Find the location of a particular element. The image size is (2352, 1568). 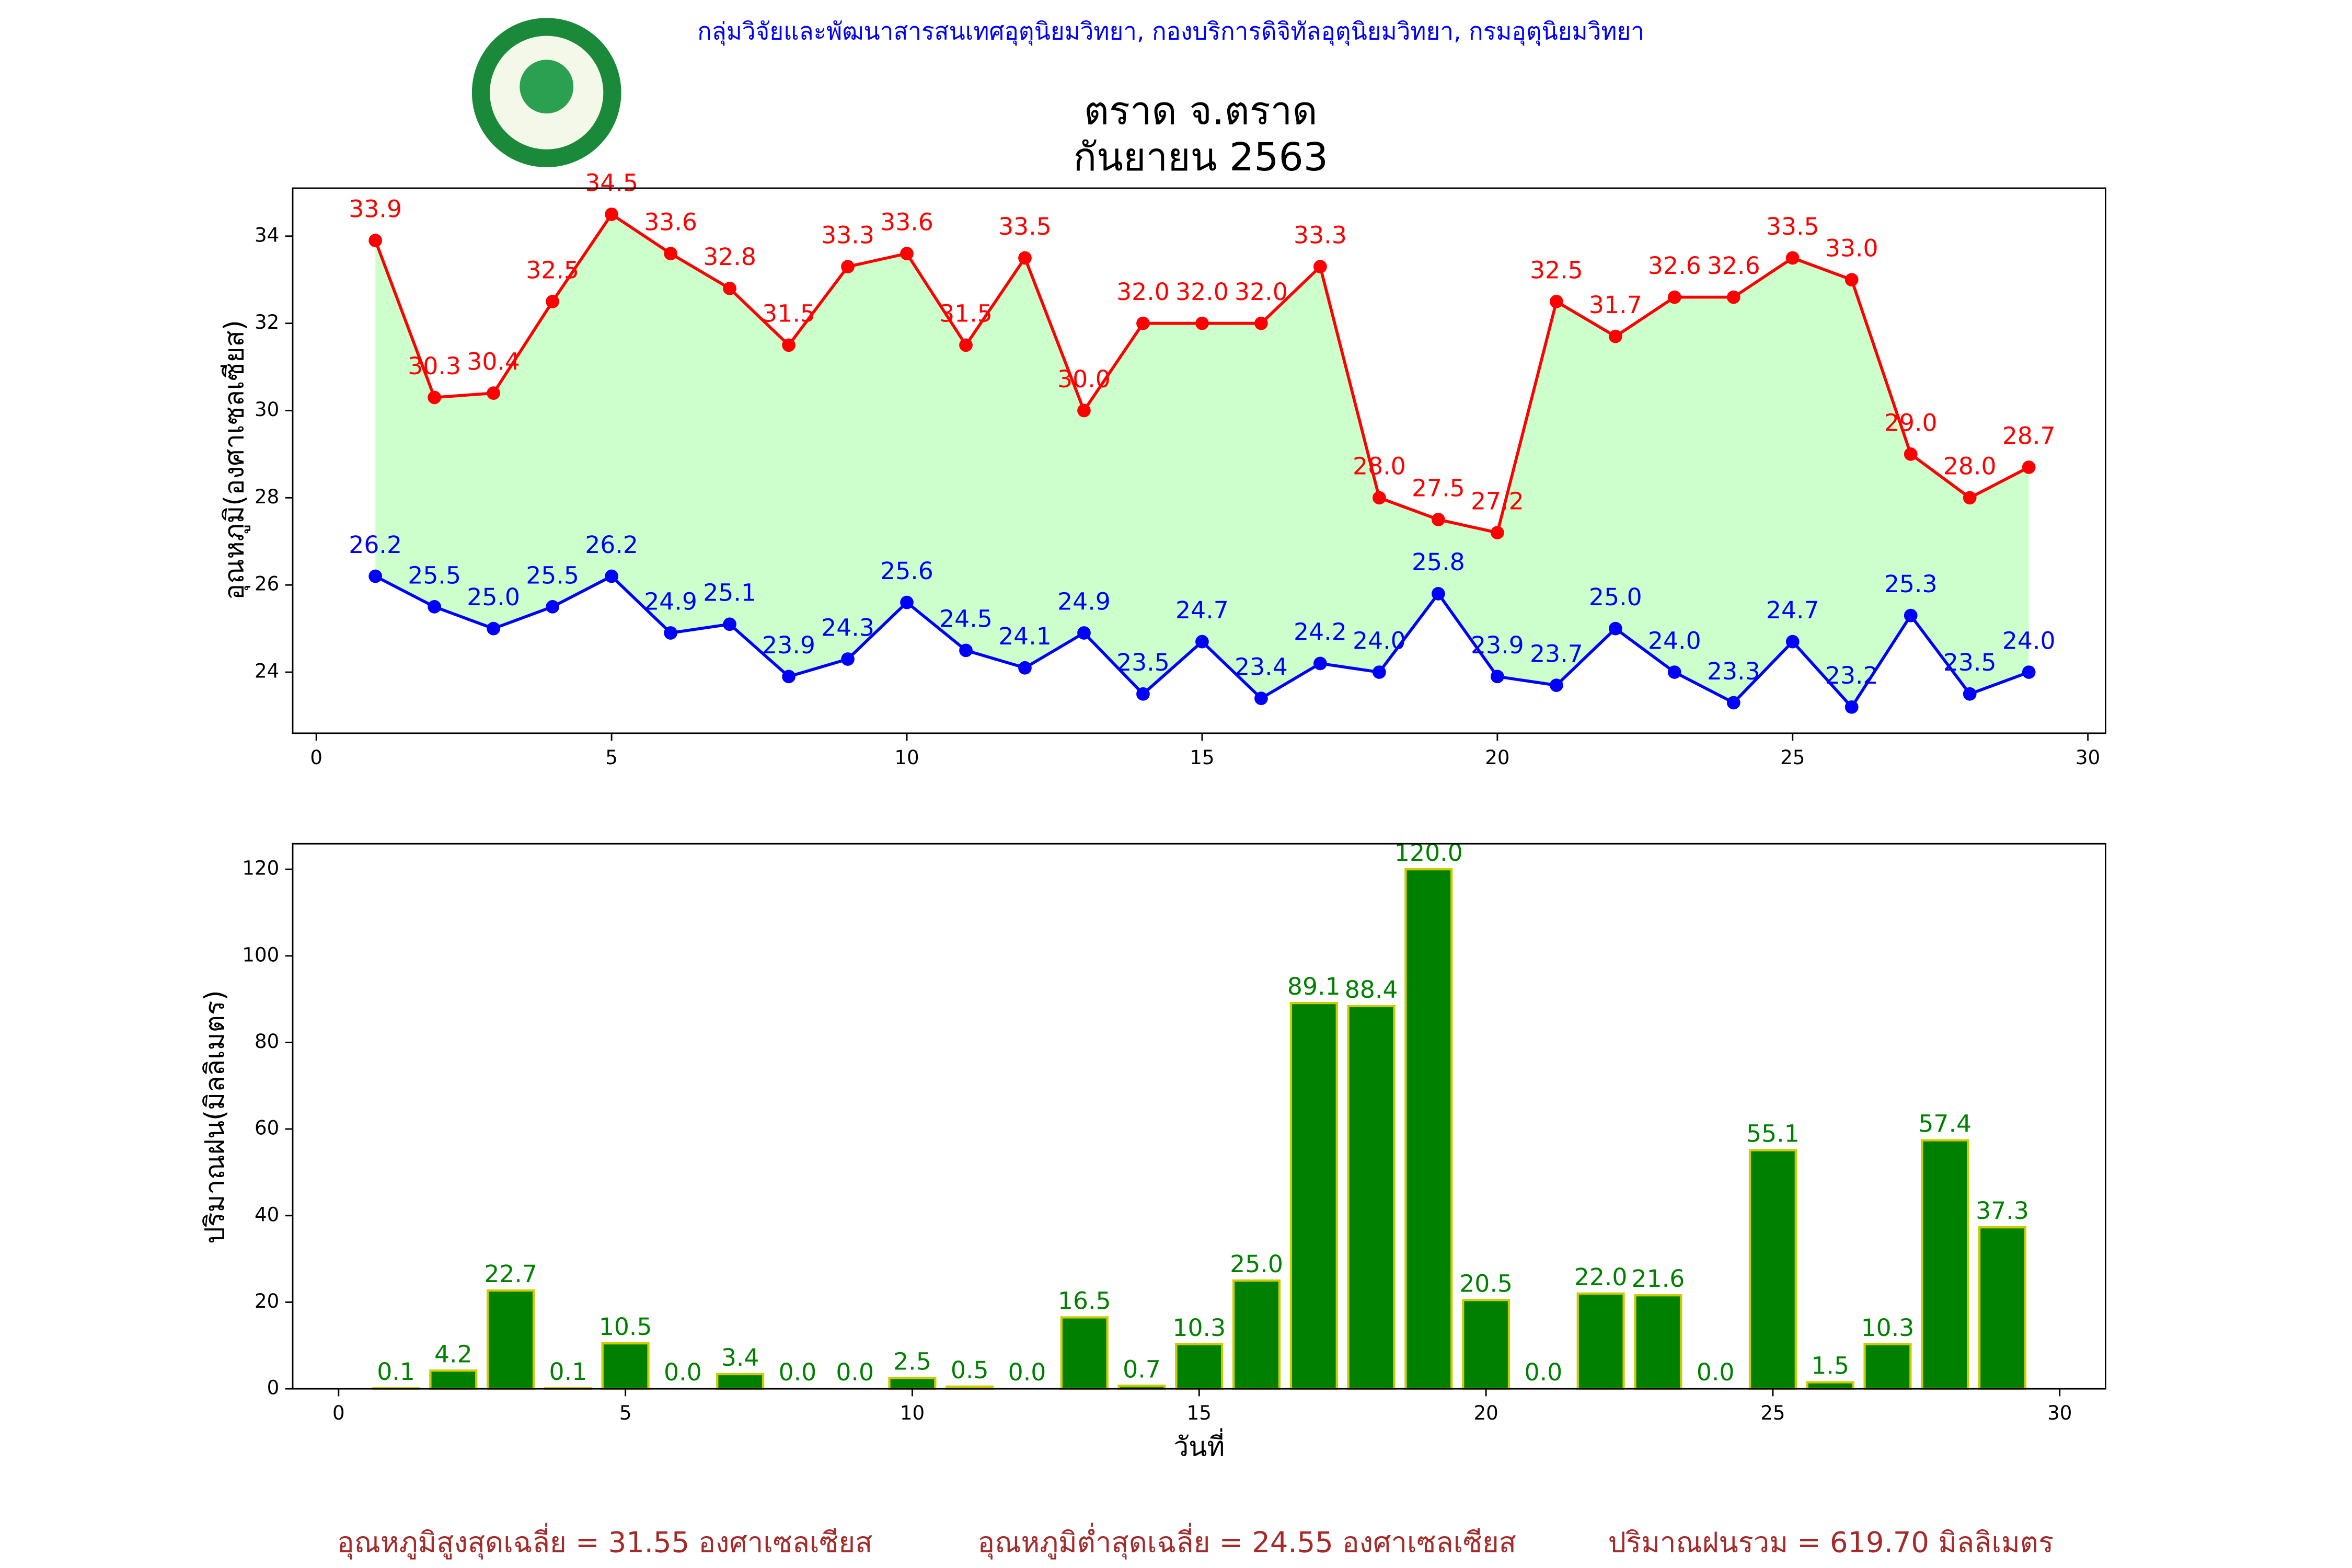

data-label: 23.9 is located at coordinates (788, 645).